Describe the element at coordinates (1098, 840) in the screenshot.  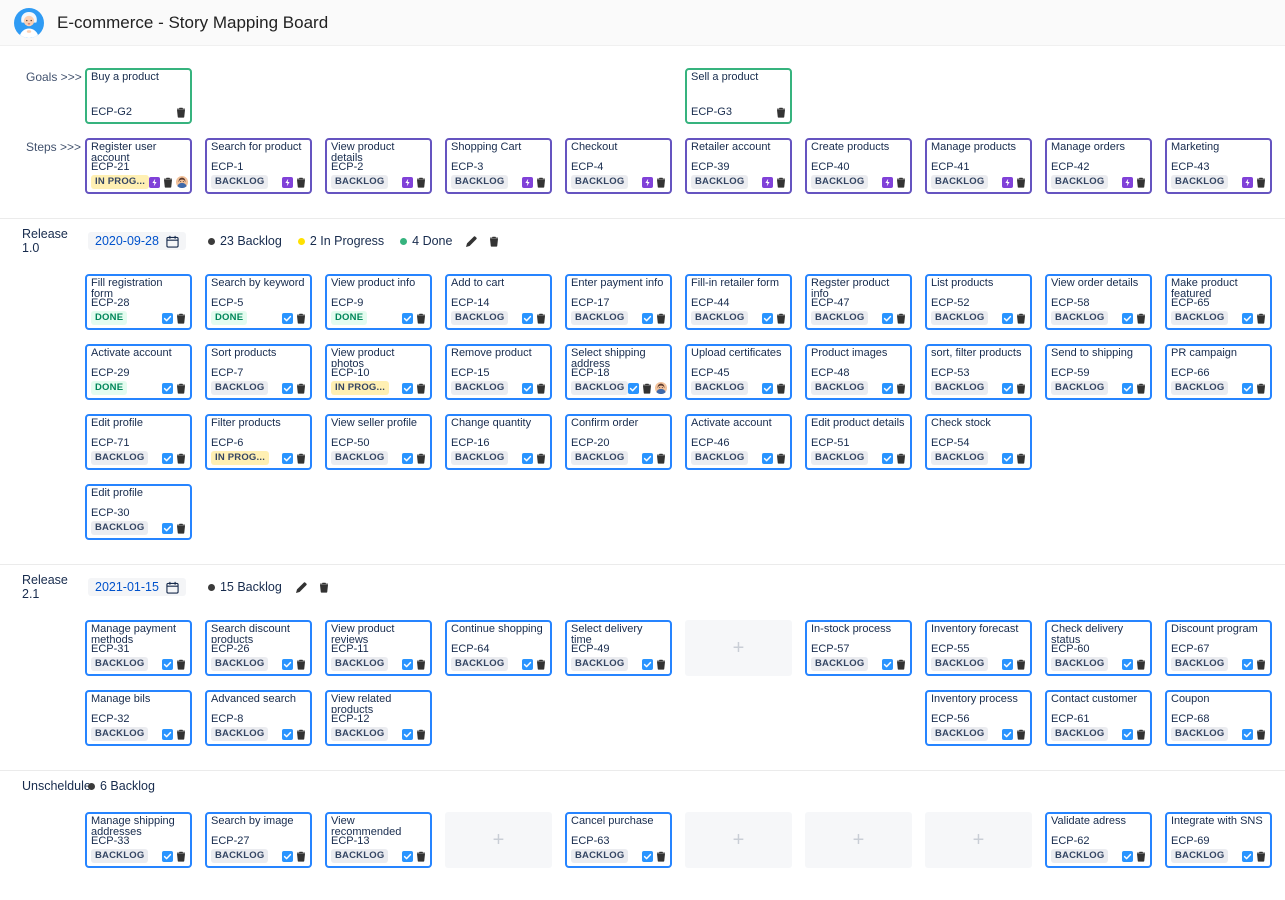
I see `story-card: Validate adress ECP-62 BACKLOG` at that location.